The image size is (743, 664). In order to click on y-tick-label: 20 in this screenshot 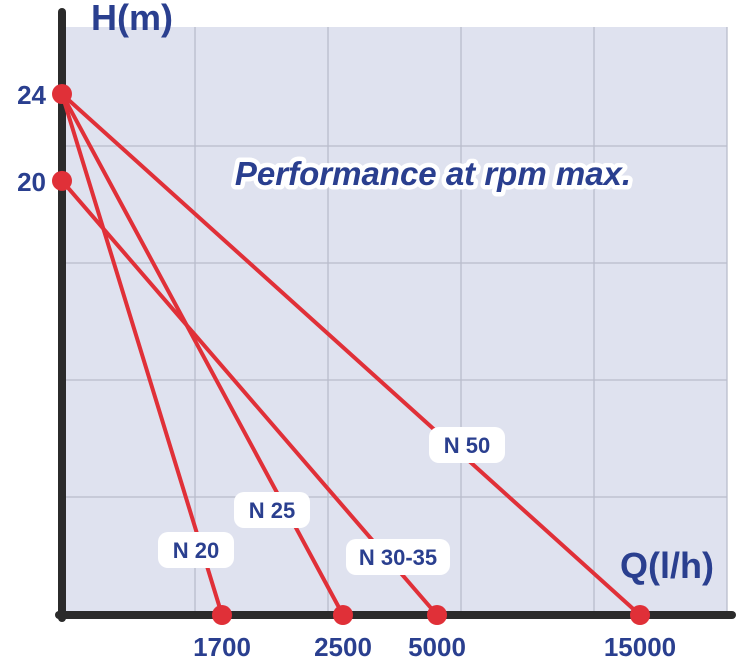, I will do `click(31, 182)`.